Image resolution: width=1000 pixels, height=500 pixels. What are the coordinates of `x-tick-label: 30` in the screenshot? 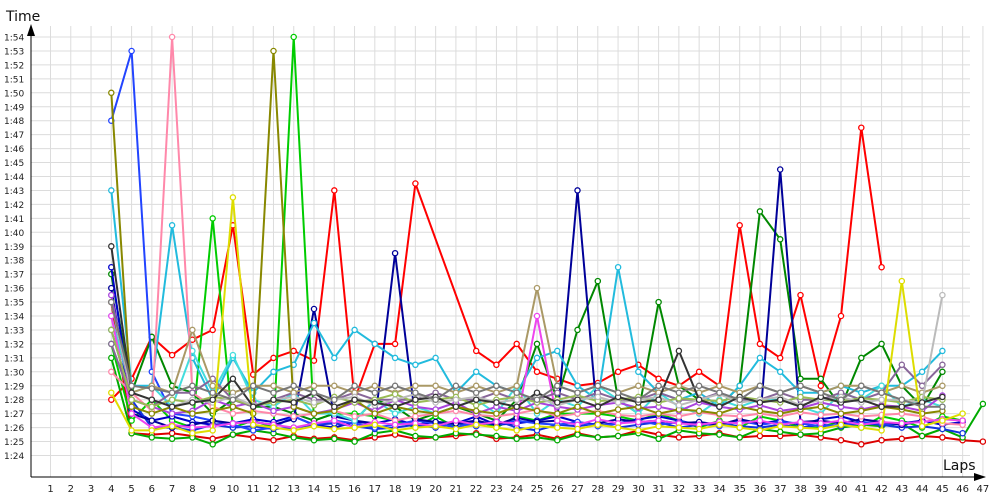 It's located at (638, 489).